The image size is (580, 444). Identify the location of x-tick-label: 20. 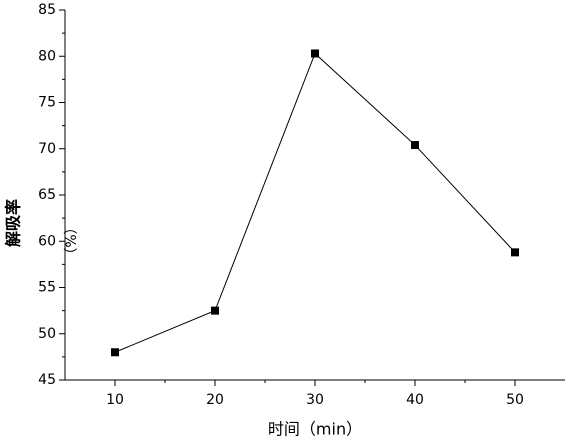
(215, 400).